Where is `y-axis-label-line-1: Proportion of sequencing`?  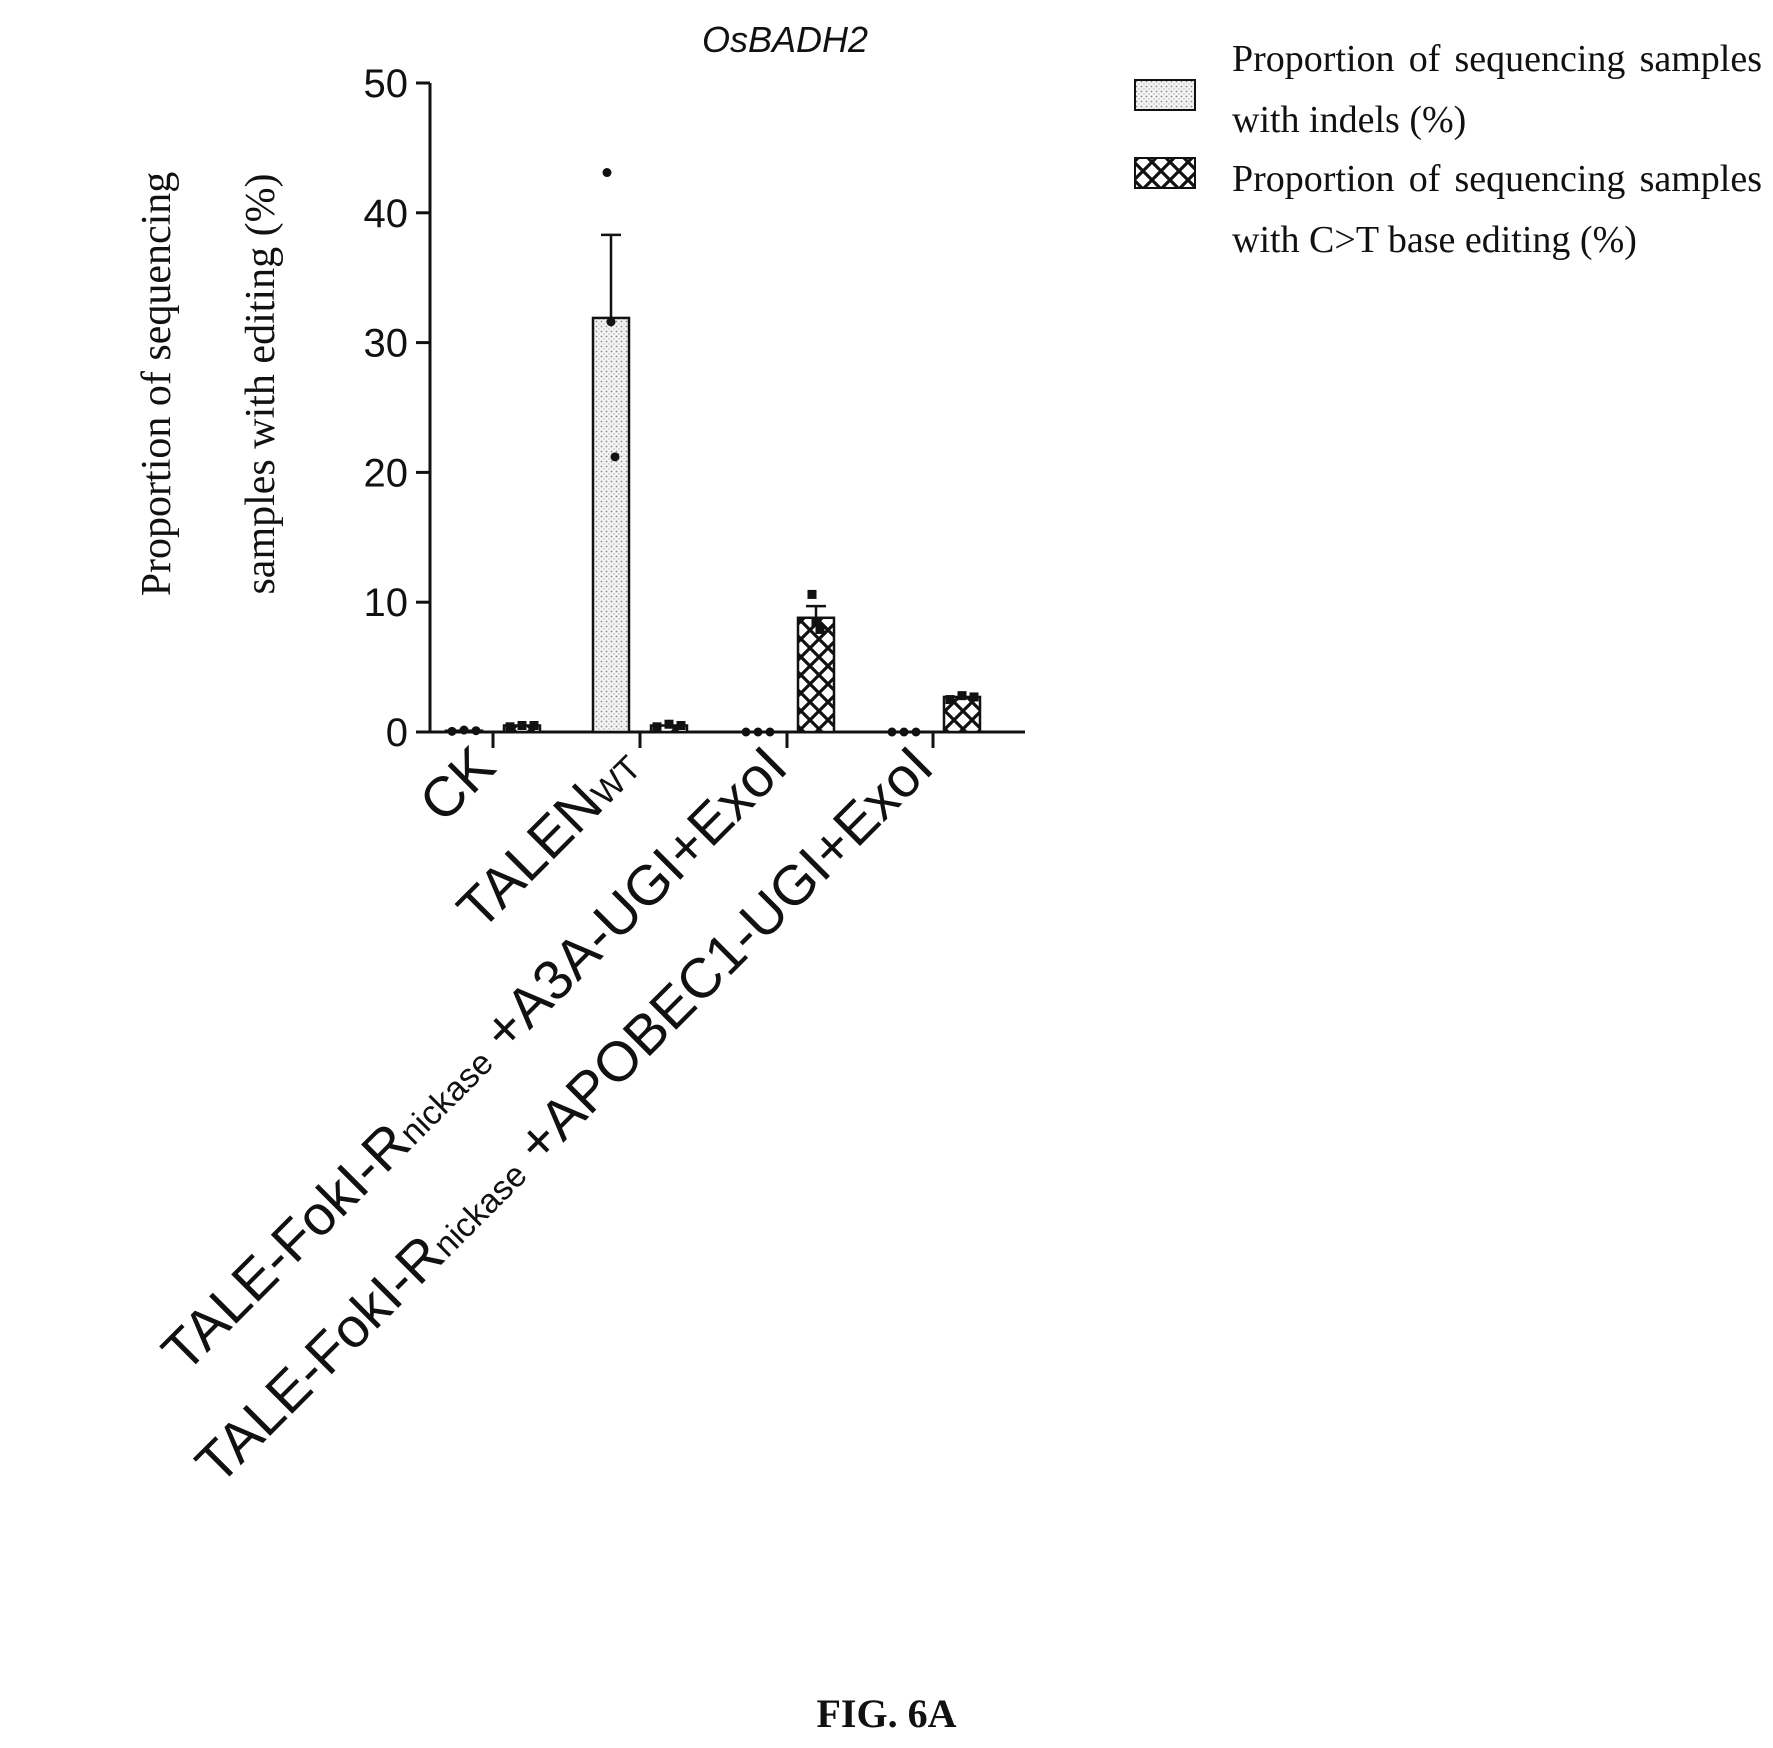
y-axis-label-line-1: Proportion of sequencing is located at coordinates (157, 384).